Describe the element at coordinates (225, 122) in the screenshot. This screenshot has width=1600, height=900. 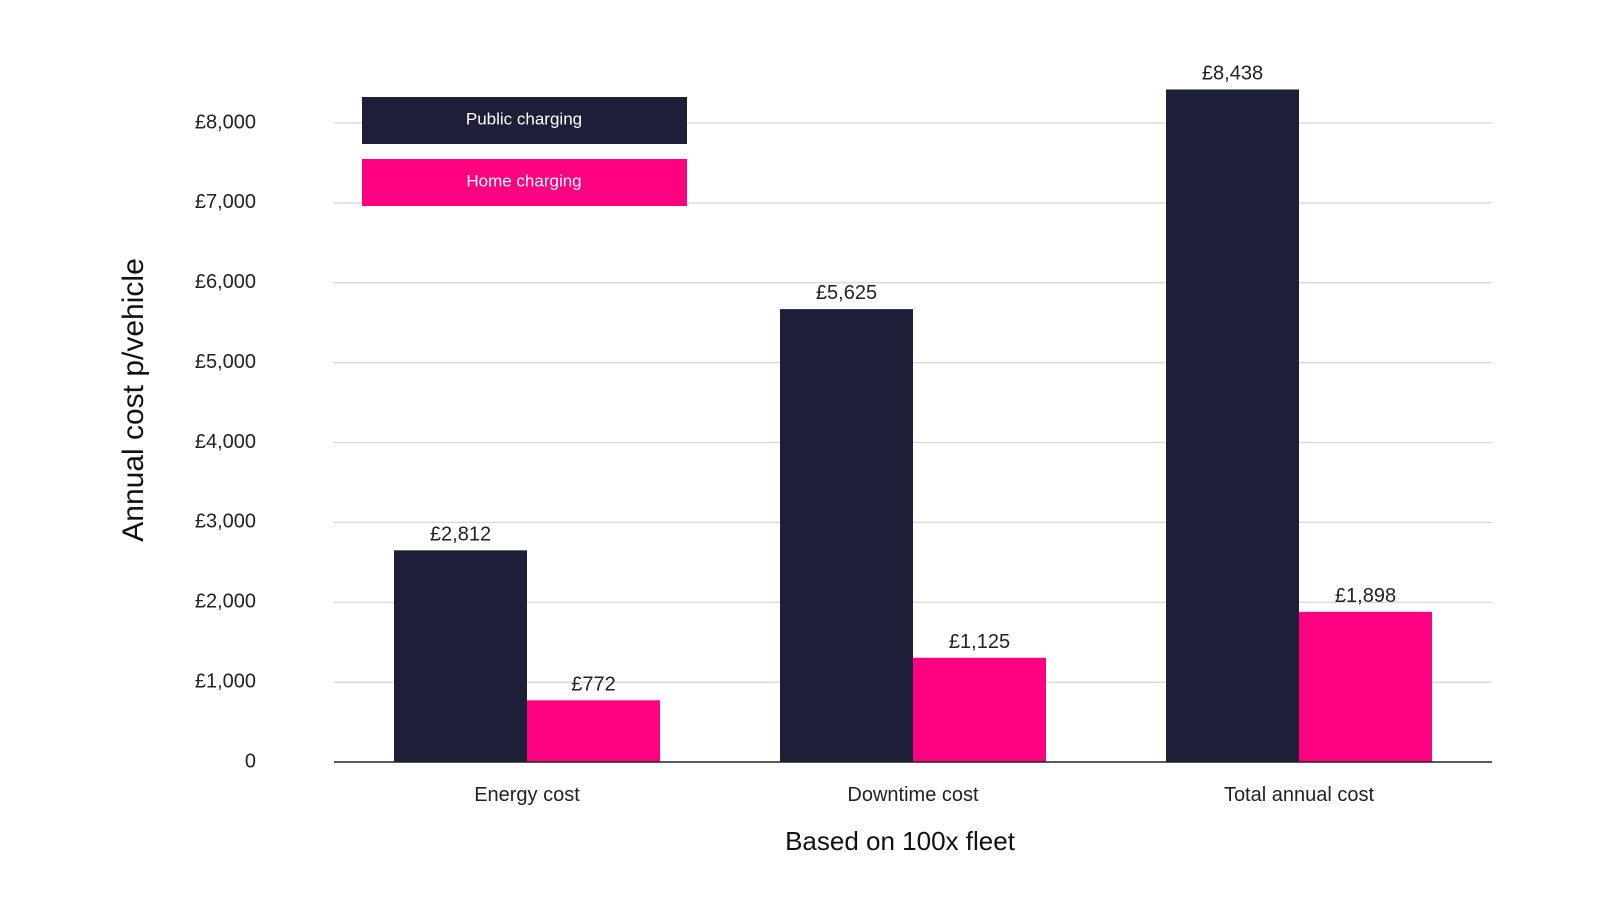
I see `y-tick-label: £8,000` at that location.